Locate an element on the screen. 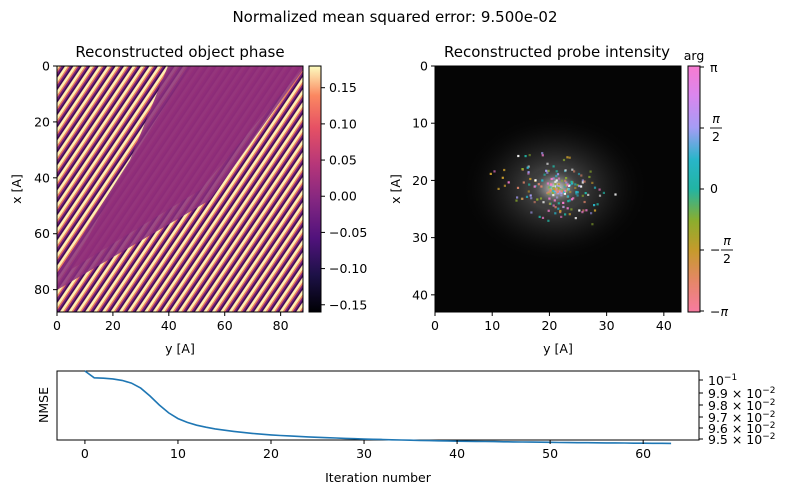 This screenshot has height=495, width=790. cb-tick-neg-half-pi: − π 2 is located at coordinates (721, 249).